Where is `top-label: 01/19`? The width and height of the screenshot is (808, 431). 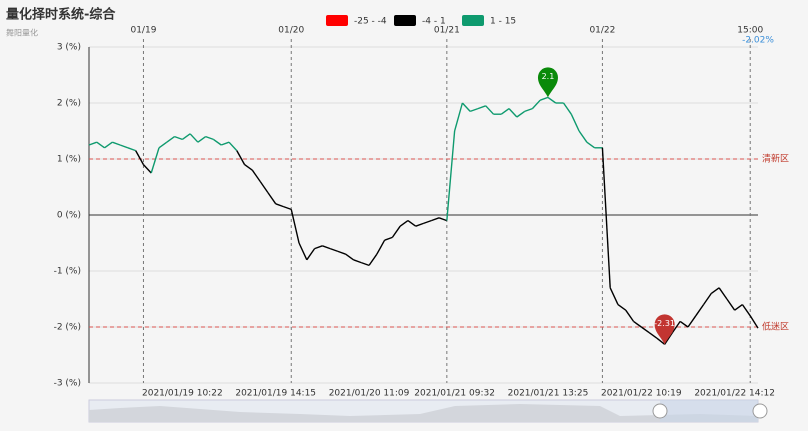 top-label: 01/19 is located at coordinates (143, 31).